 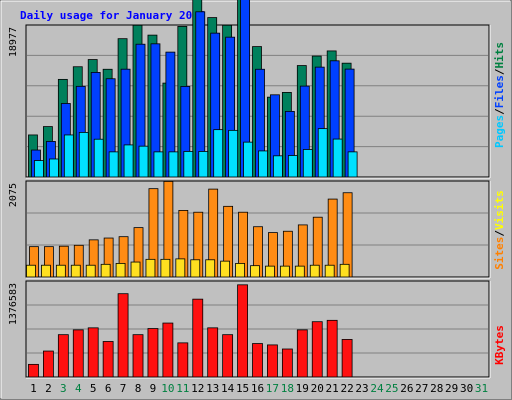 What do you see at coordinates (13, 195) in the screenshot?
I see `axis-max-label-middle: 2075` at bounding box center [13, 195].